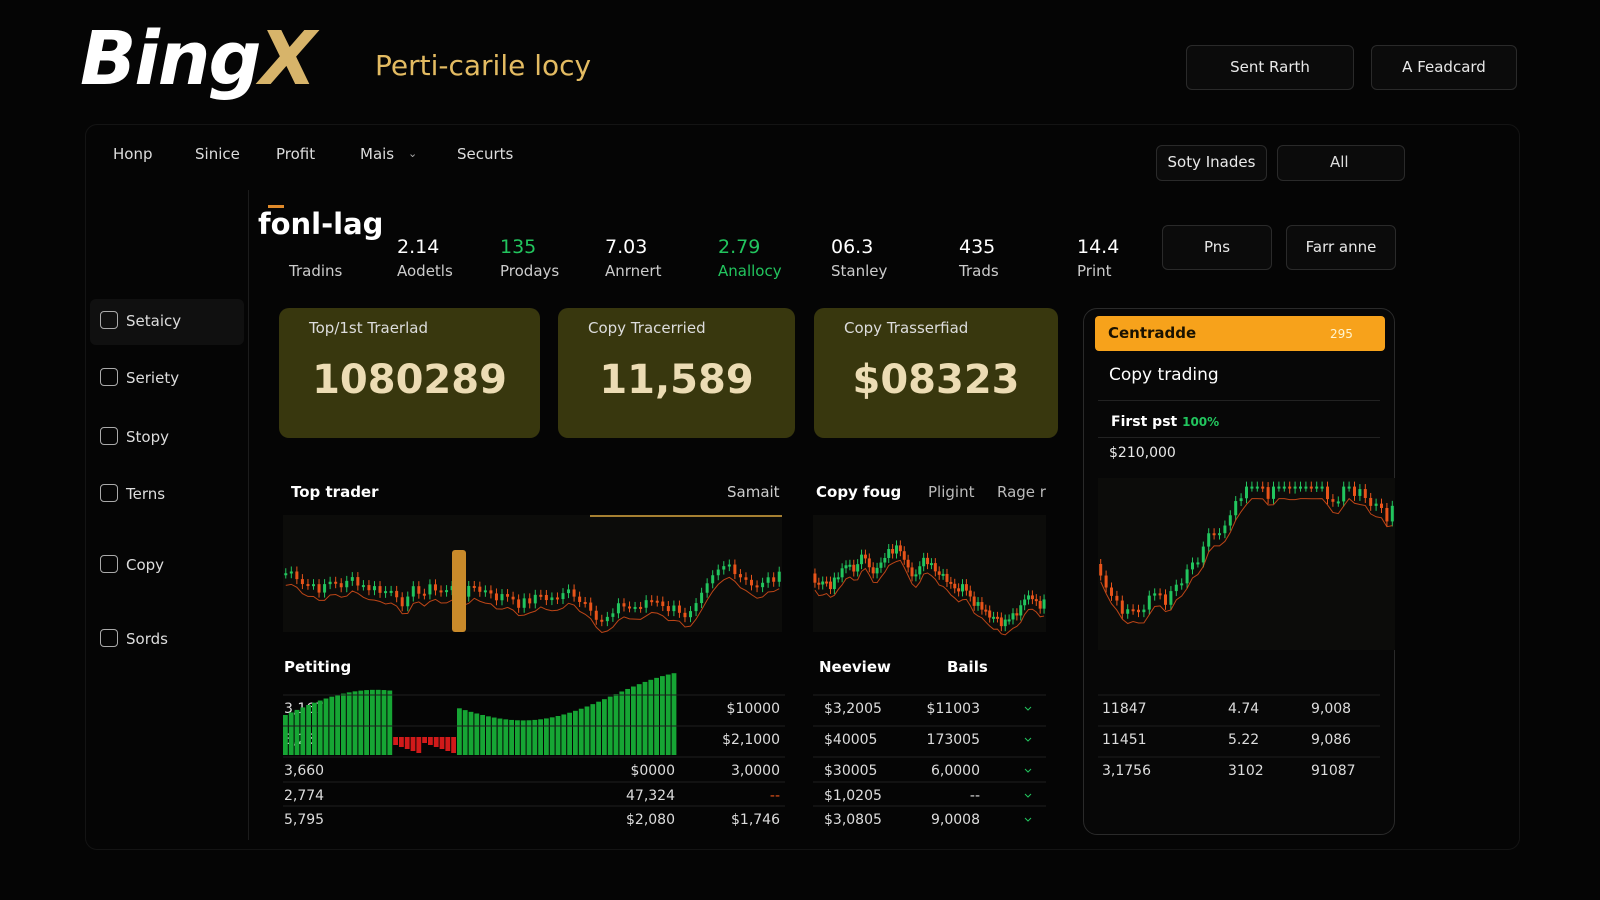 The height and width of the screenshot is (900, 1600). What do you see at coordinates (706, 533) in the screenshot?
I see `tooltip: Sade to Treding` at bounding box center [706, 533].